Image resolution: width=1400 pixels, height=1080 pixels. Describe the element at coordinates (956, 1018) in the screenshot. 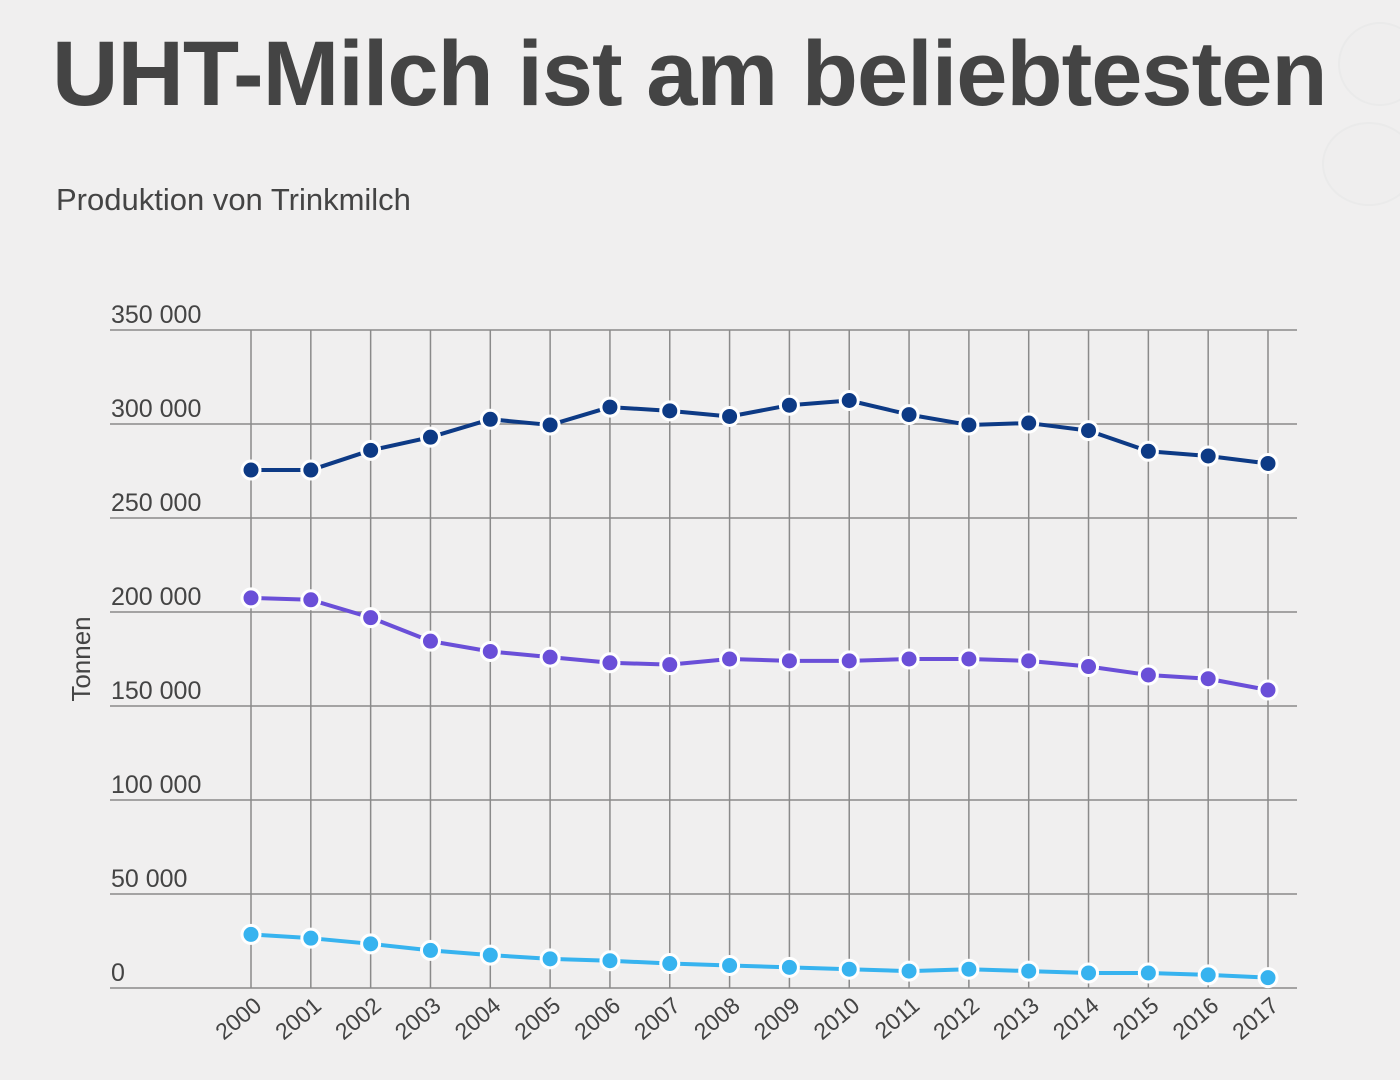

I see `x-tick-label: 2012` at that location.